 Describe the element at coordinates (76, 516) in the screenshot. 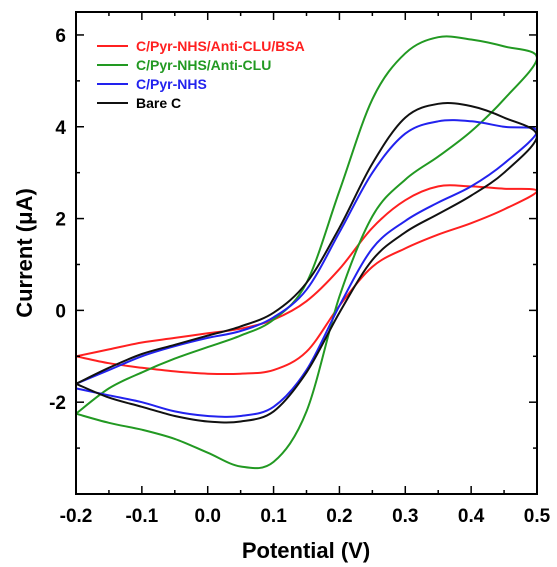

I see `x-tick-label: -0.2` at that location.